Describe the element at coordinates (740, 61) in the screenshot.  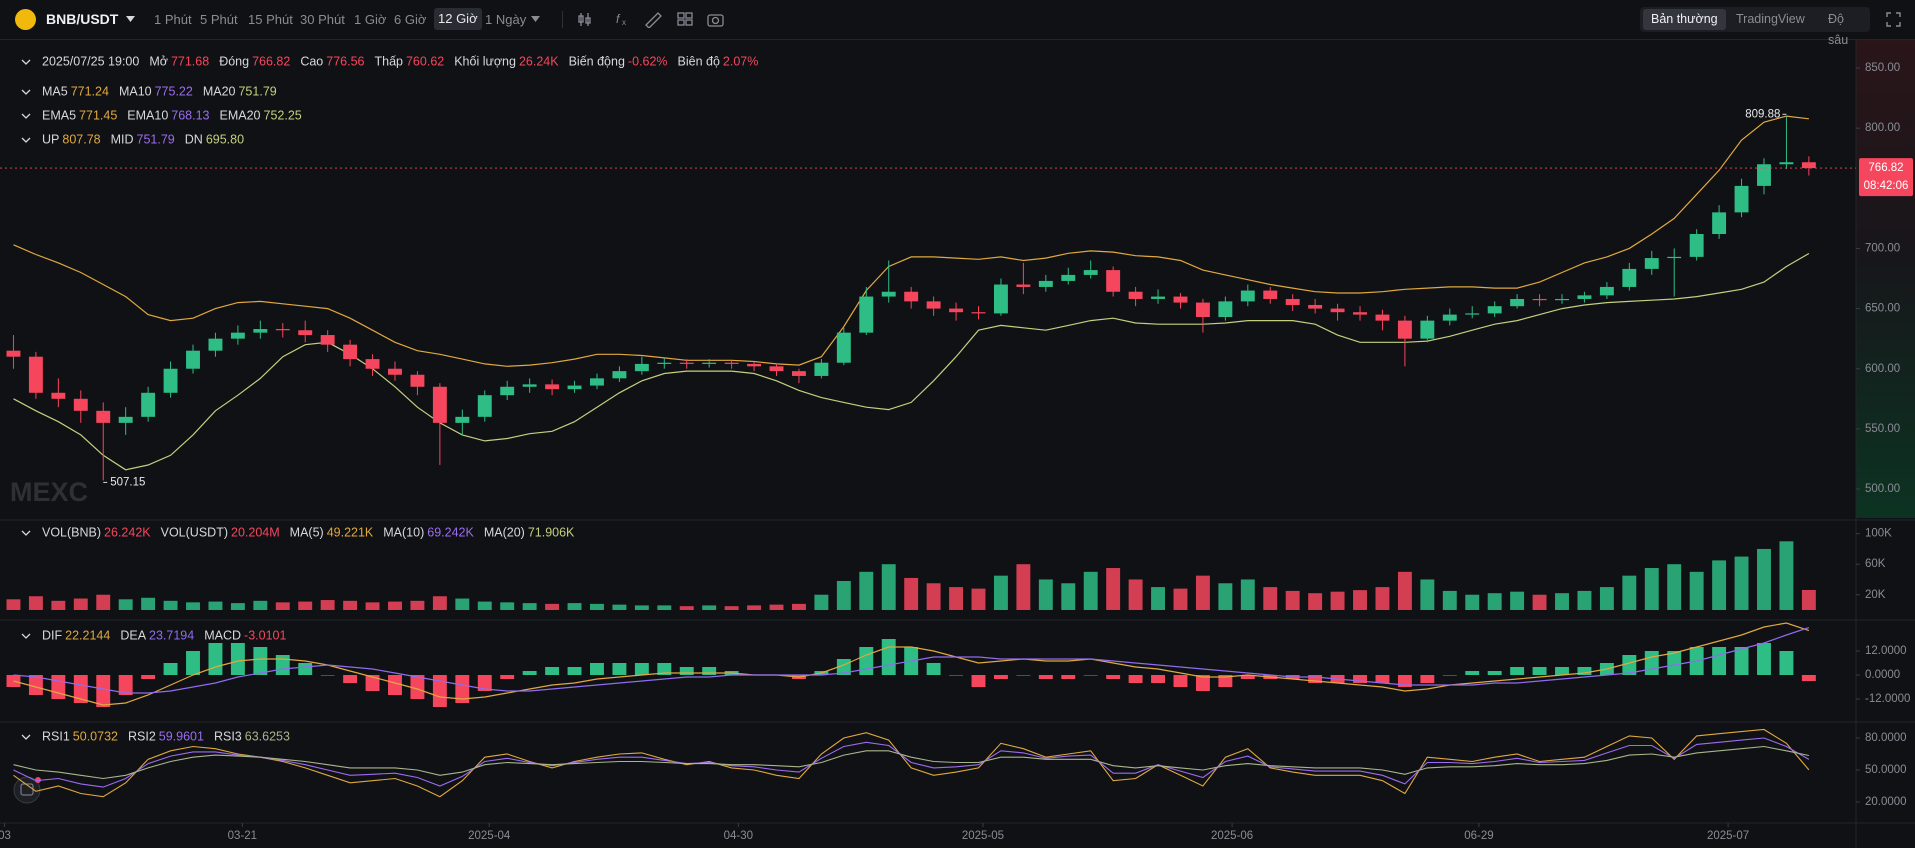
I see `legend-text: 2.07%` at that location.